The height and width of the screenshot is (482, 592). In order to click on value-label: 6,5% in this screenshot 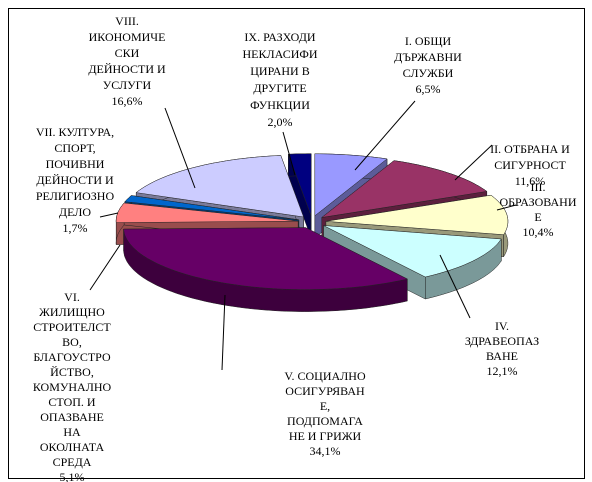, I will do `click(428, 89)`.